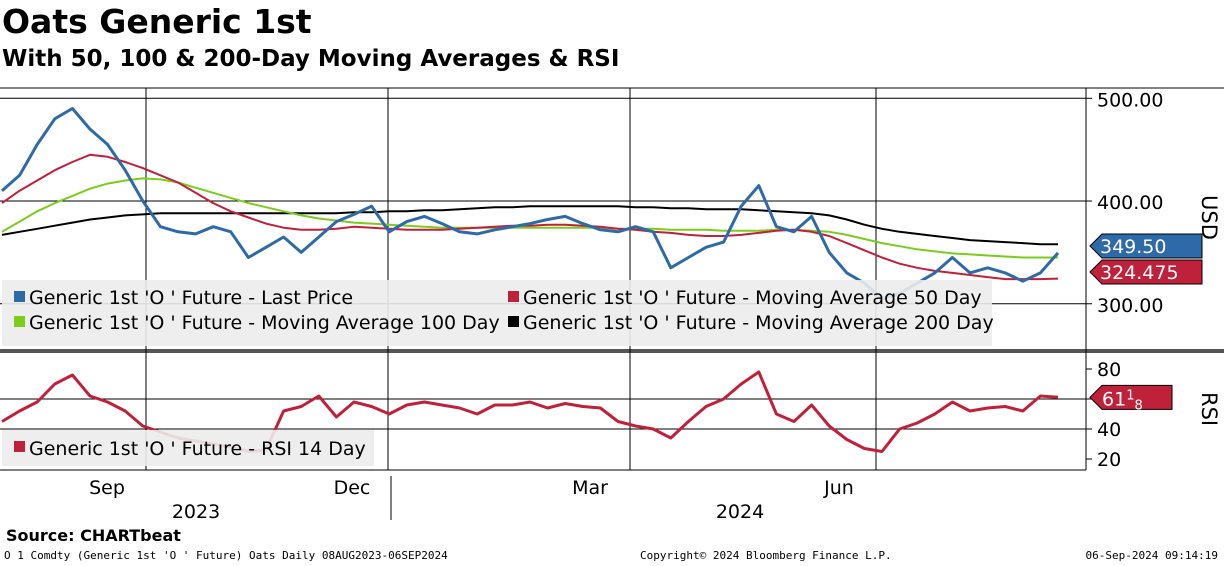  Describe the element at coordinates (1151, 555) in the screenshot. I see `footer-timestamp: 06-Sep-2024 09:14:19` at that location.